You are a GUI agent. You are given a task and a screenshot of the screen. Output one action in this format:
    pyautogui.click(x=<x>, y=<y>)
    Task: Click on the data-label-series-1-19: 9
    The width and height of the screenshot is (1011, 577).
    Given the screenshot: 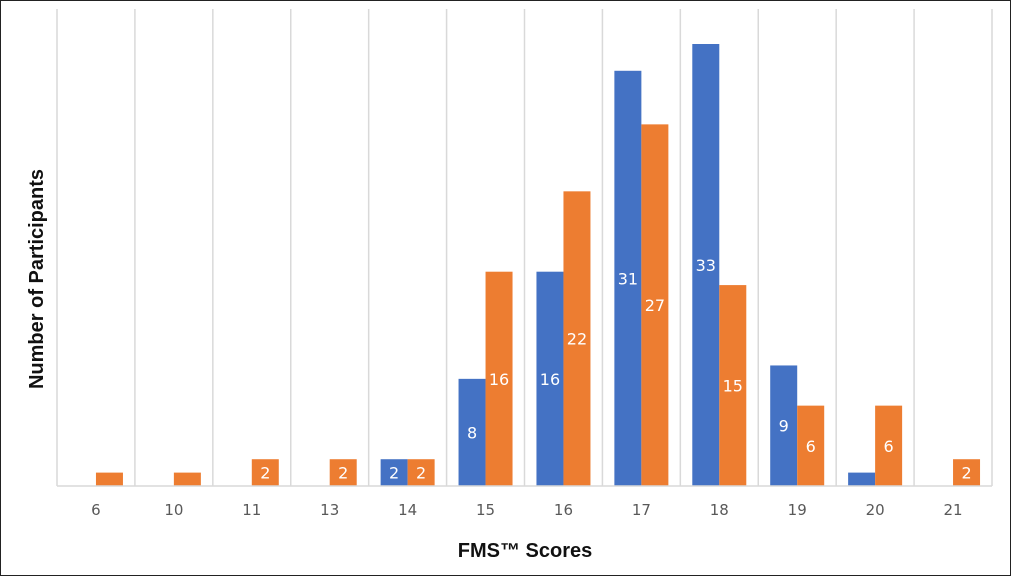 What is the action you would take?
    pyautogui.click(x=784, y=426)
    